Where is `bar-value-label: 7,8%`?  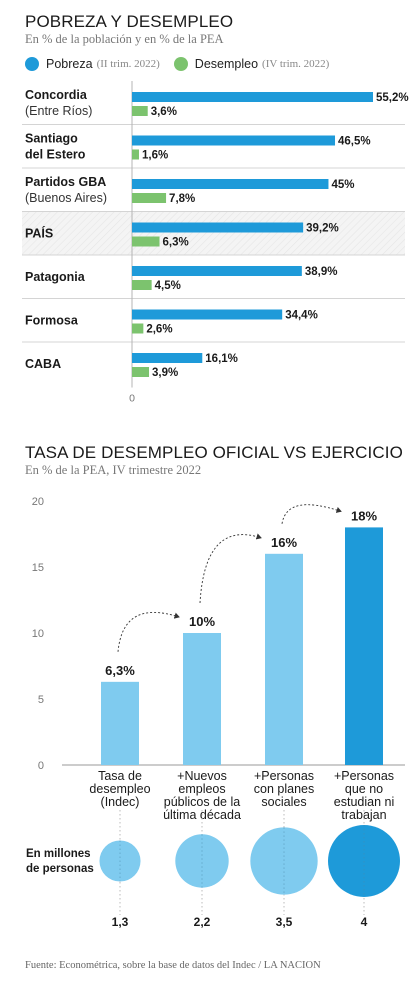 bar-value-label: 7,8% is located at coordinates (182, 199).